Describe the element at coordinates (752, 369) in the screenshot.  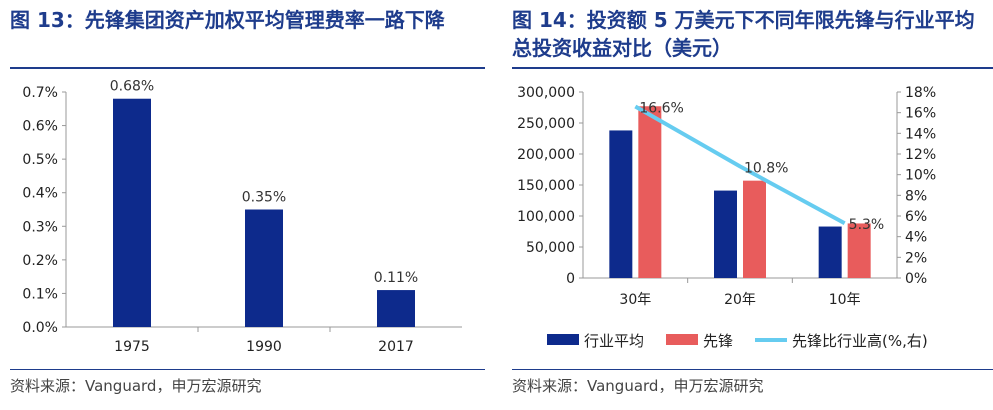
I see `right-source-divider` at that location.